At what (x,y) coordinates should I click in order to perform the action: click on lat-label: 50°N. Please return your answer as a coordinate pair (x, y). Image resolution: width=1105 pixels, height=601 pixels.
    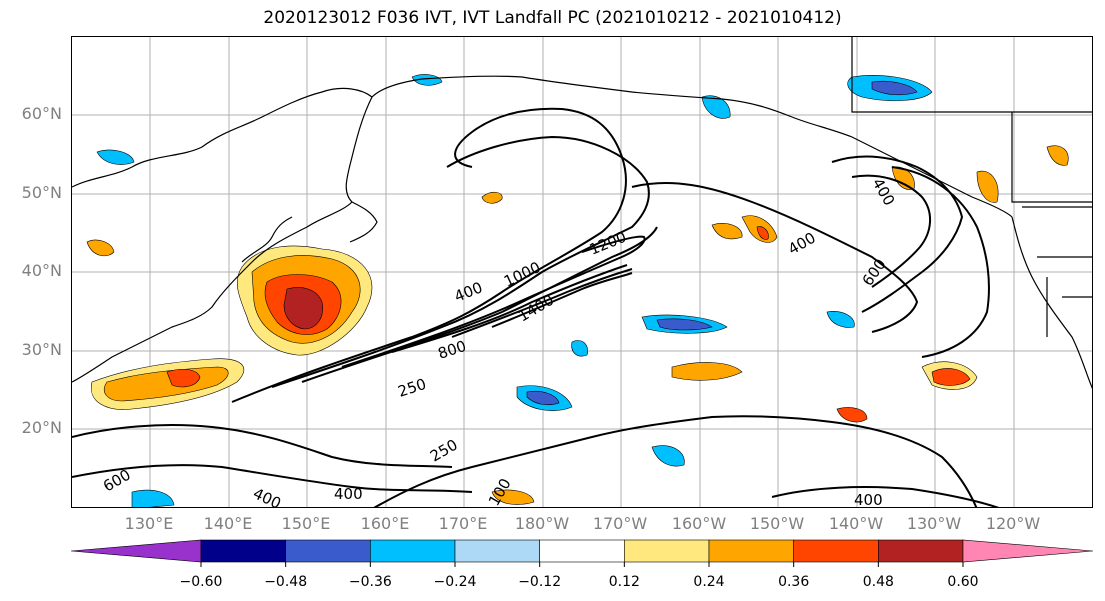
    Looking at the image, I should click on (41, 192).